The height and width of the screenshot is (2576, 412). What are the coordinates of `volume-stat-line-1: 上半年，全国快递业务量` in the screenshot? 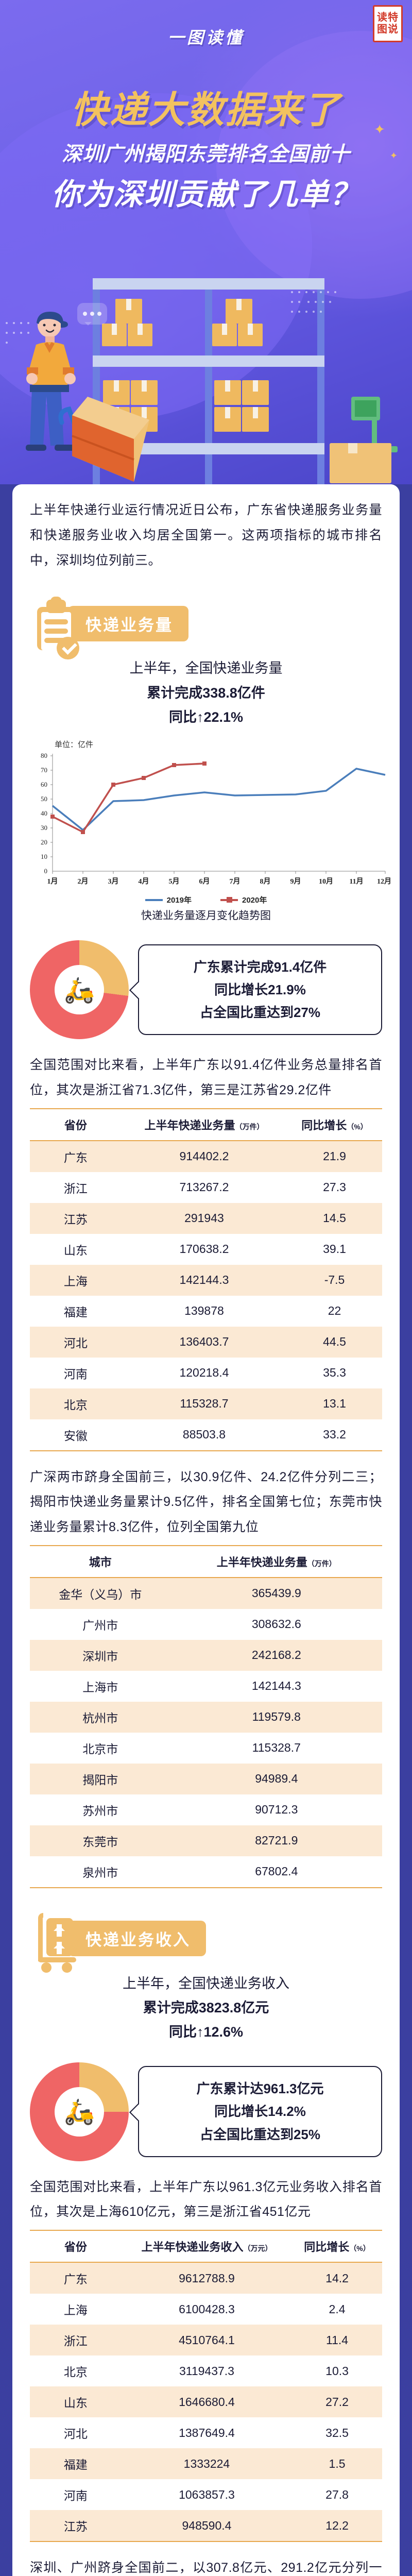 It's located at (206, 668).